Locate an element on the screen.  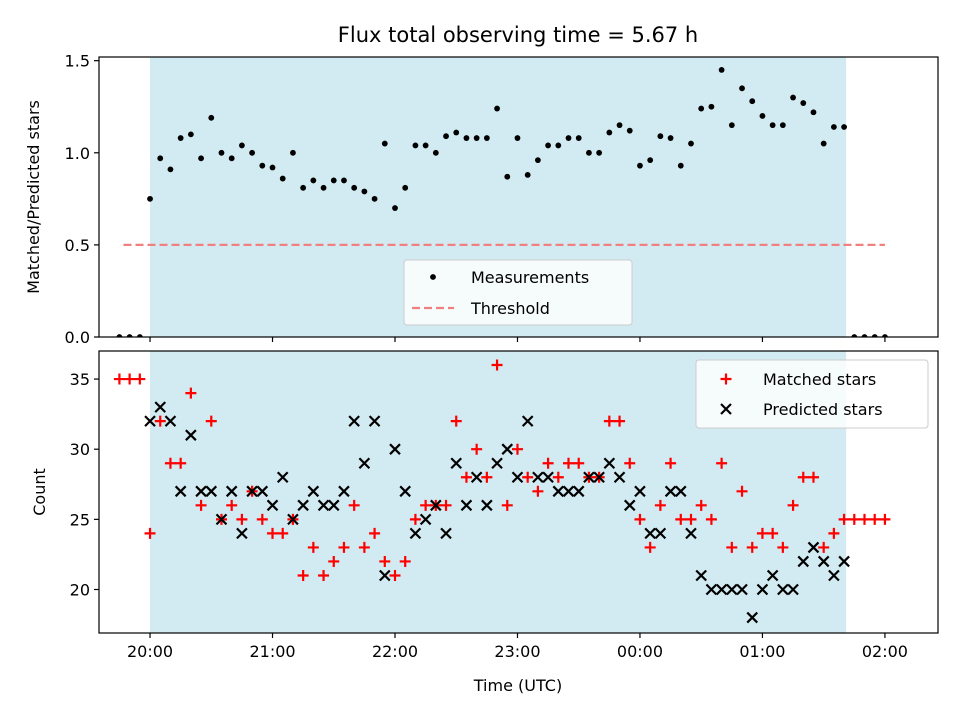
x-axis-label: Time (UTC) is located at coordinates (517, 685).